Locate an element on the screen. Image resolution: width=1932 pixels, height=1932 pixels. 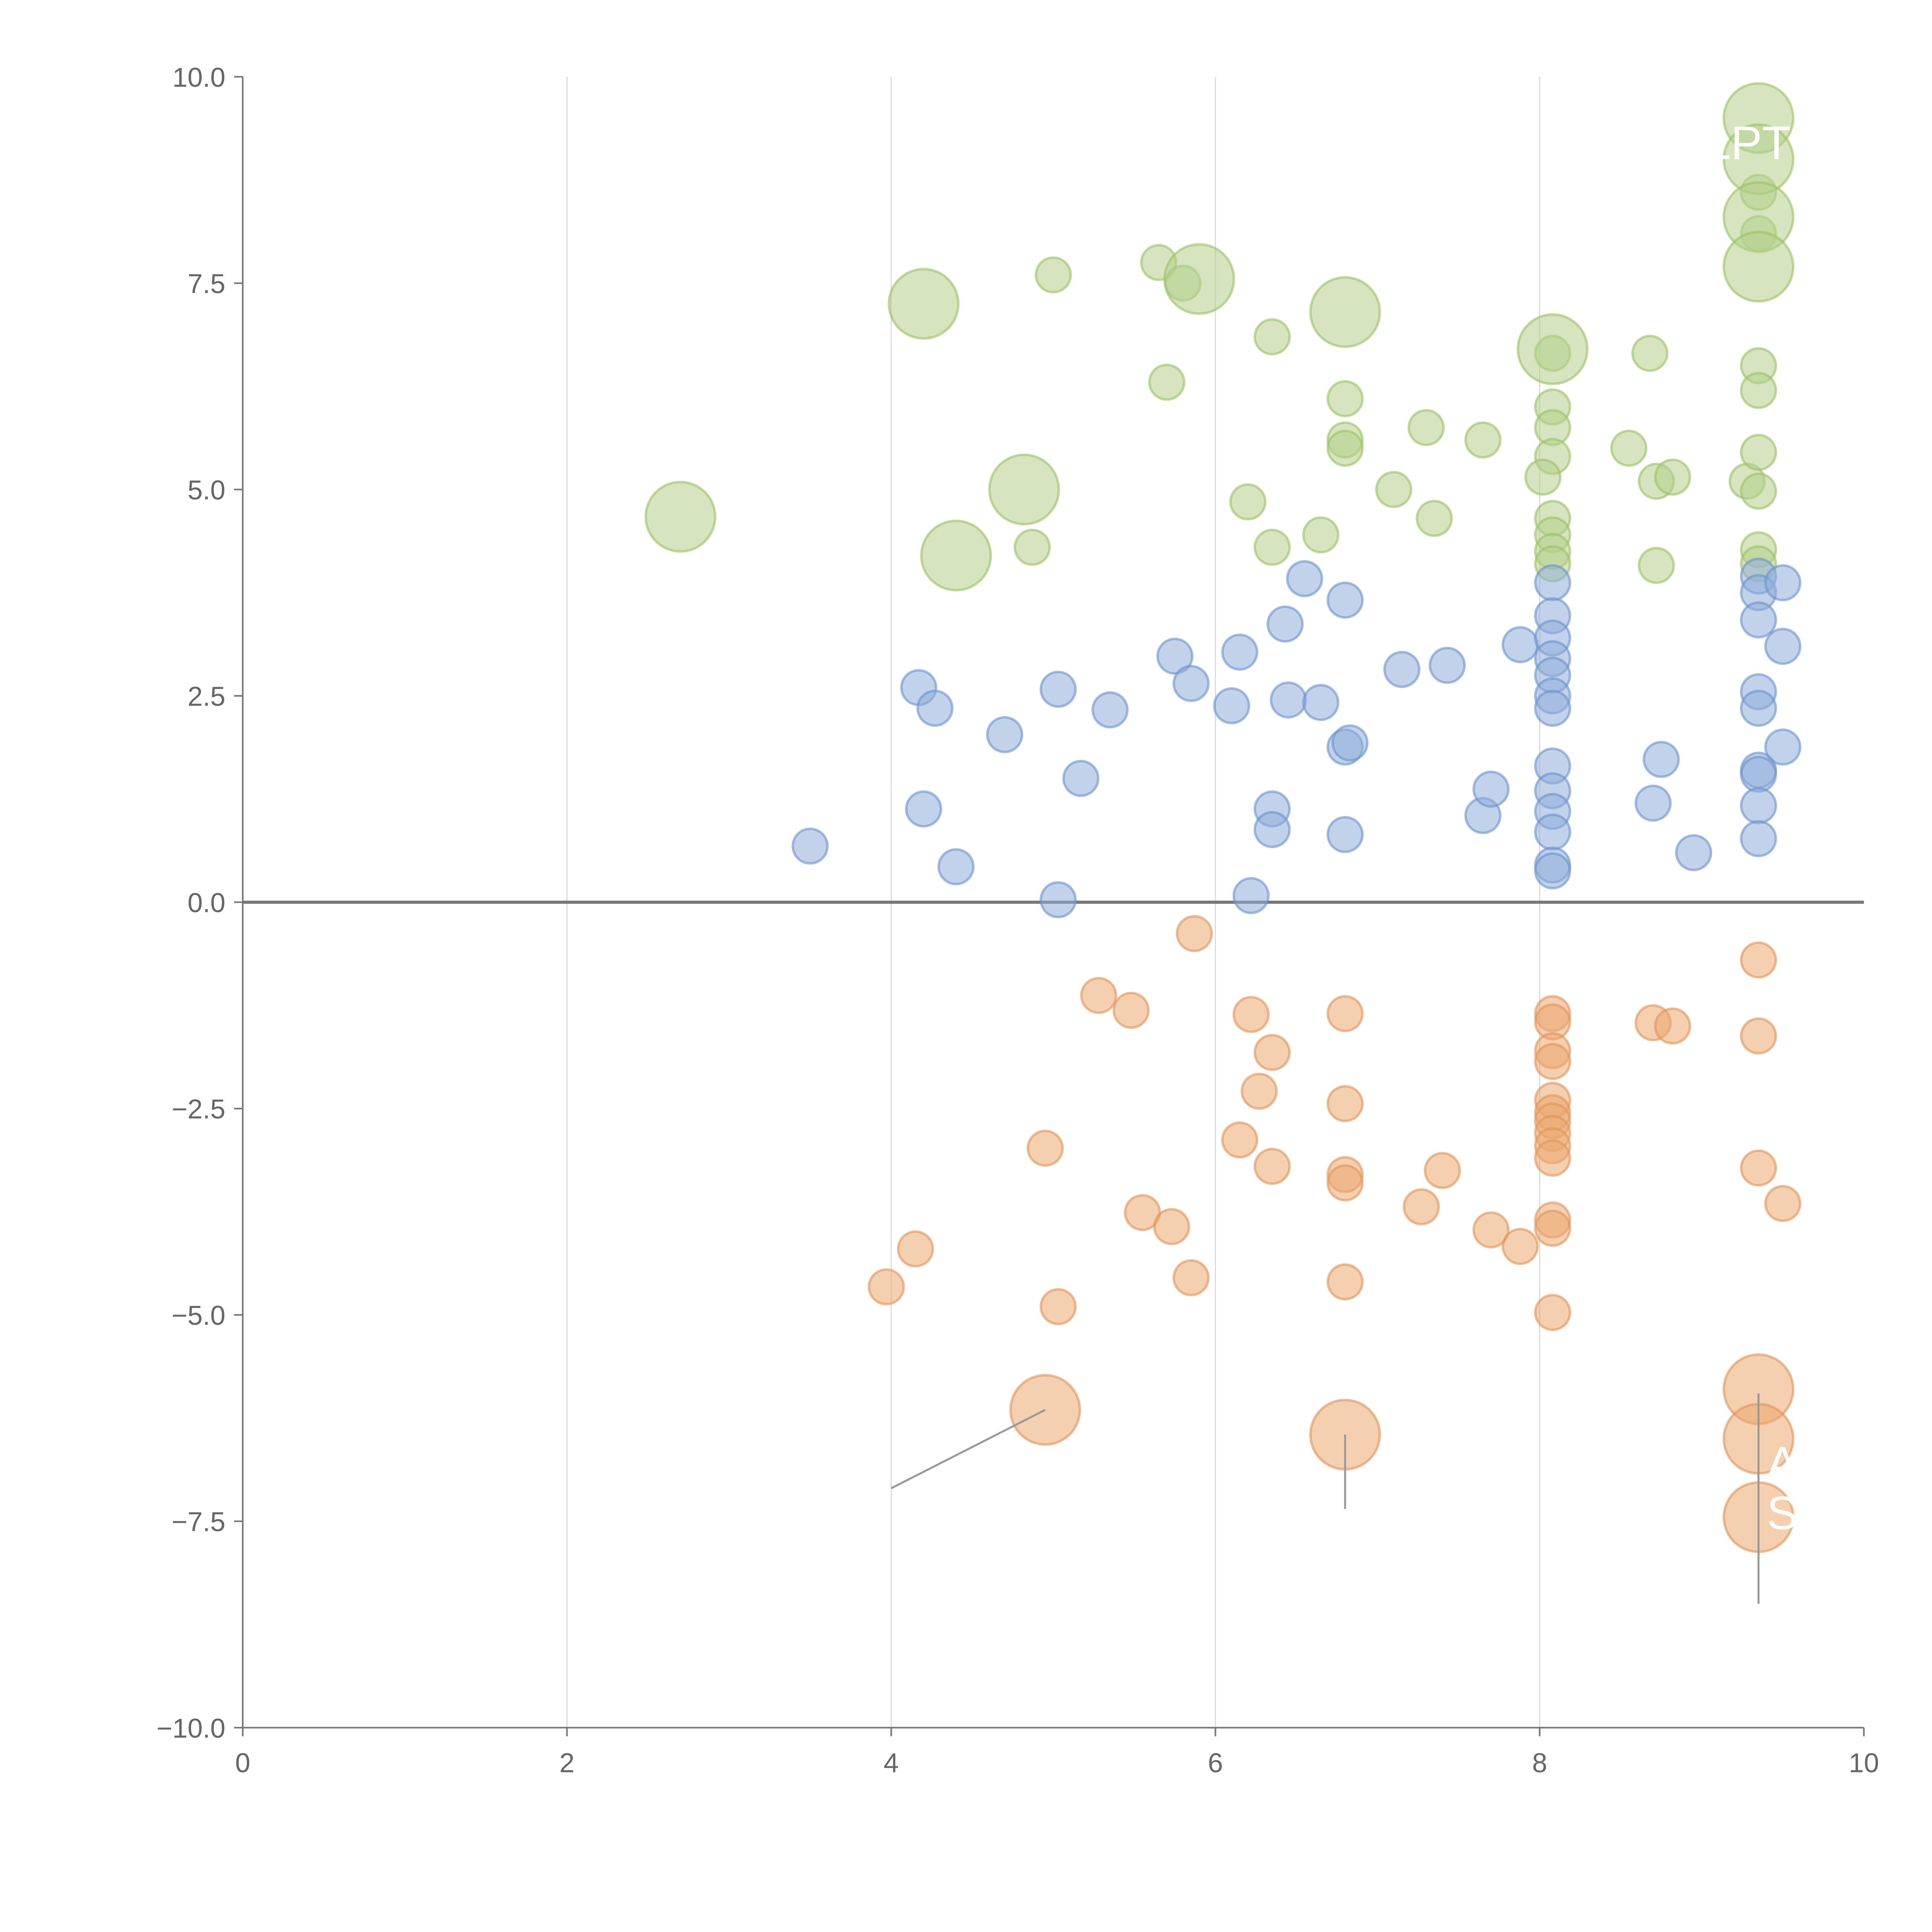
x-tick-label: 2 is located at coordinates (567, 1763).